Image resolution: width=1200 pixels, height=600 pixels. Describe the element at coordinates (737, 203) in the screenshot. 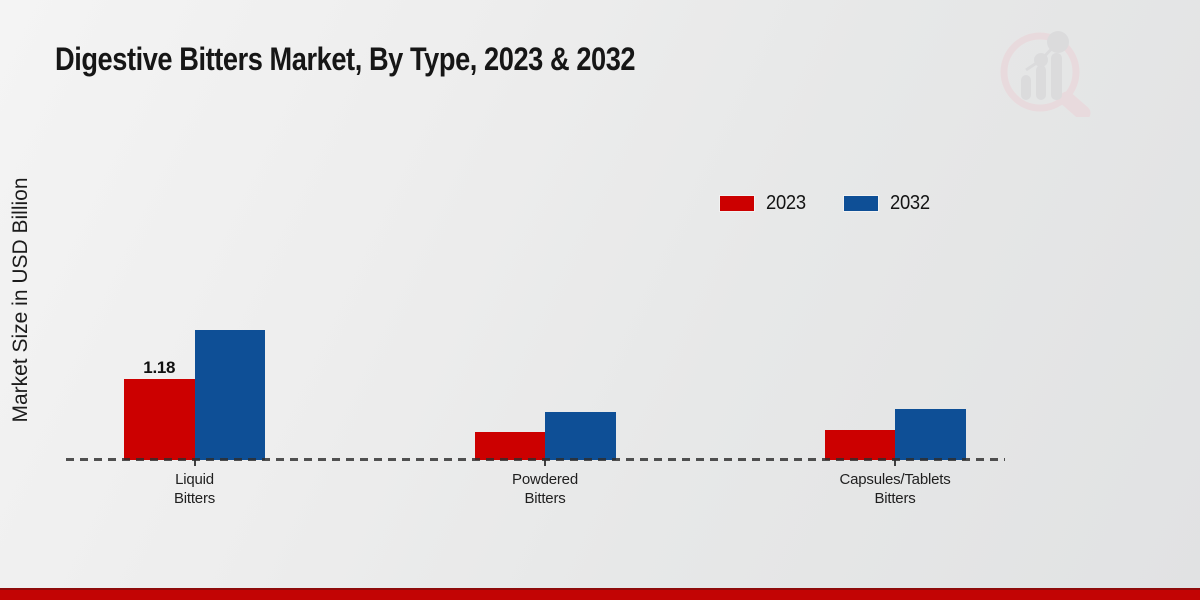

I see `legend-swatch-2023` at that location.